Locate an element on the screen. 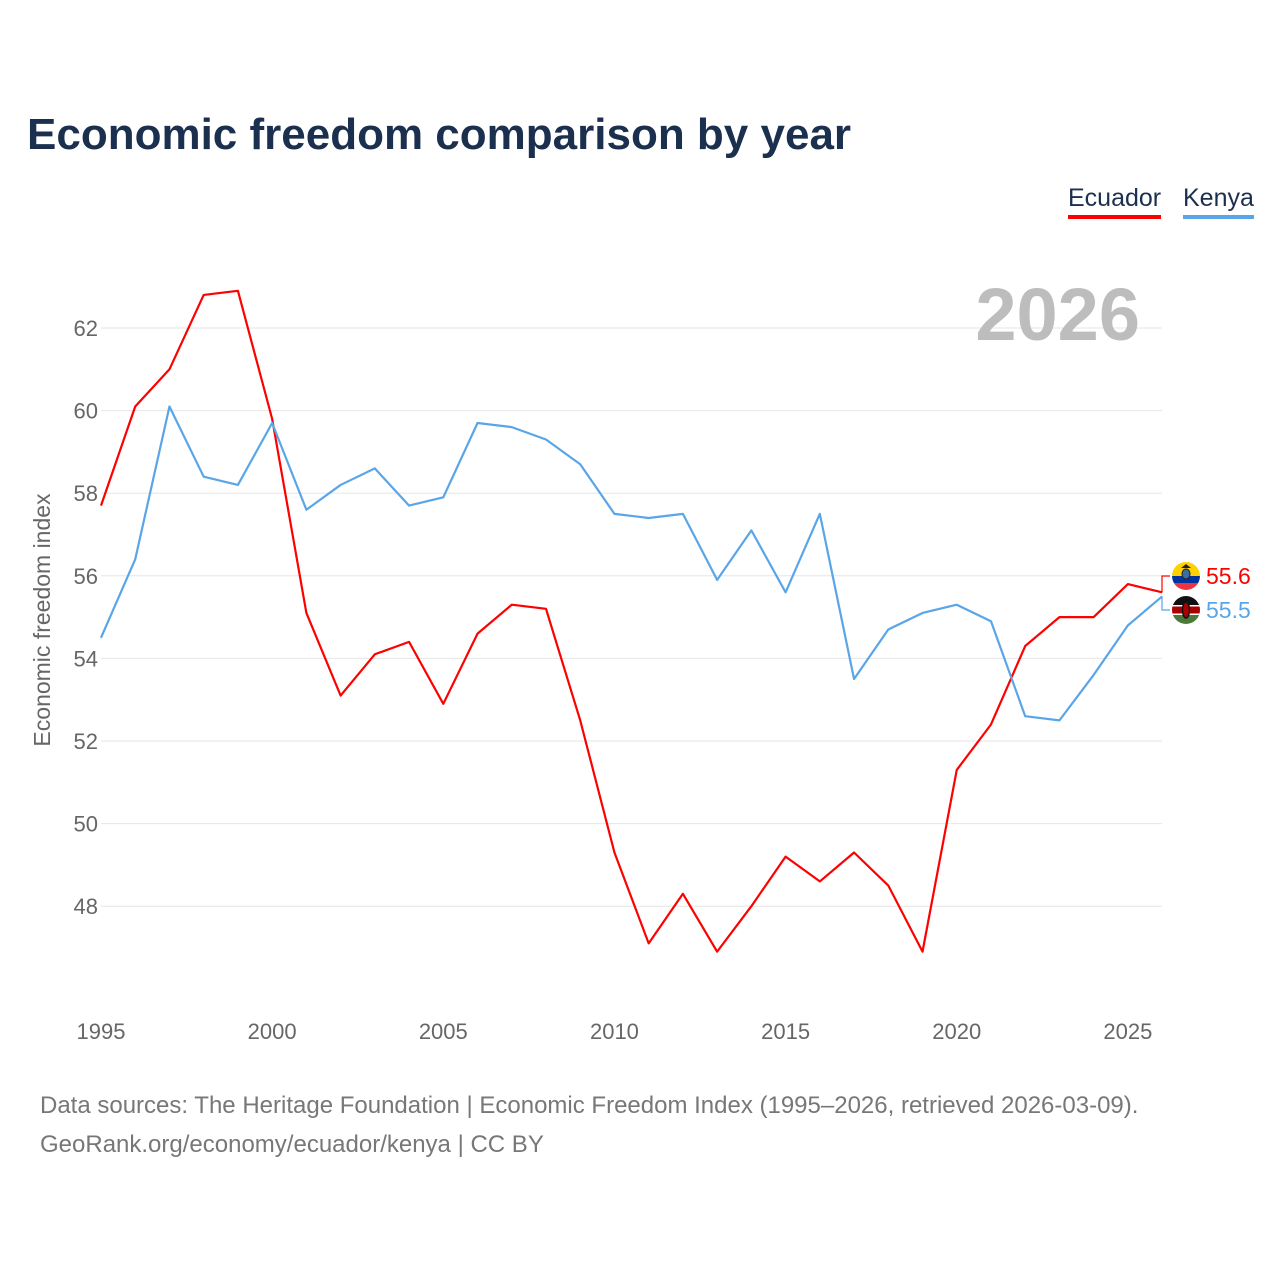  y-tick-label: 60 is located at coordinates (86, 411).